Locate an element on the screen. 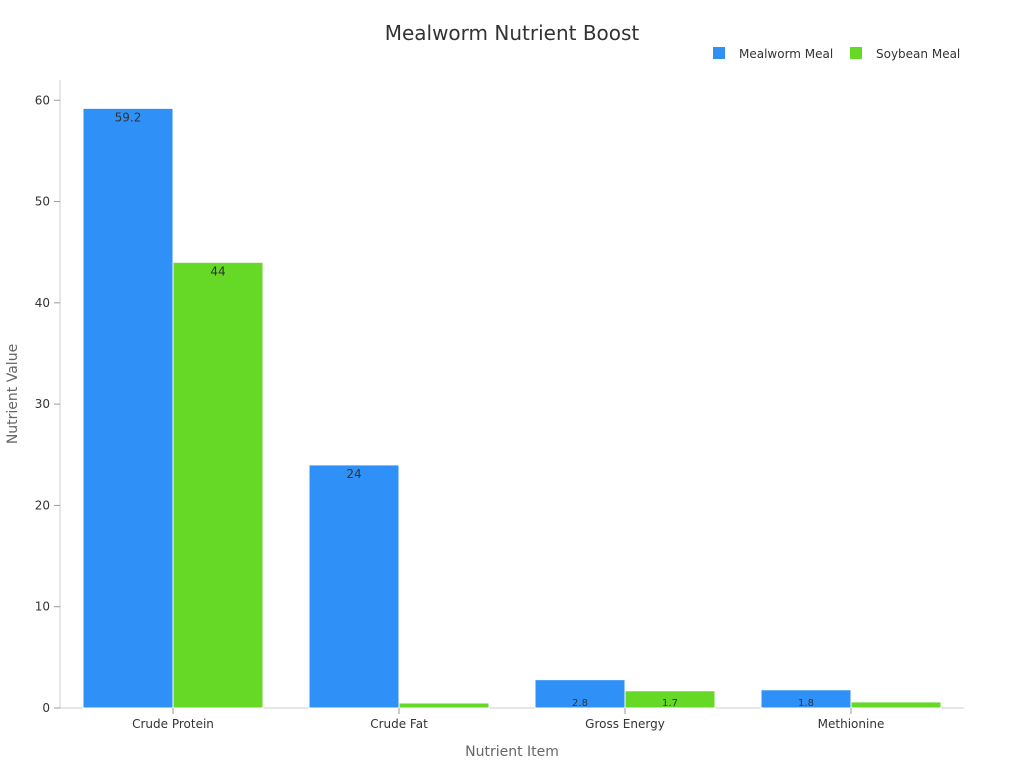  legend-label-soybean: Soybean Meal is located at coordinates (918, 54).